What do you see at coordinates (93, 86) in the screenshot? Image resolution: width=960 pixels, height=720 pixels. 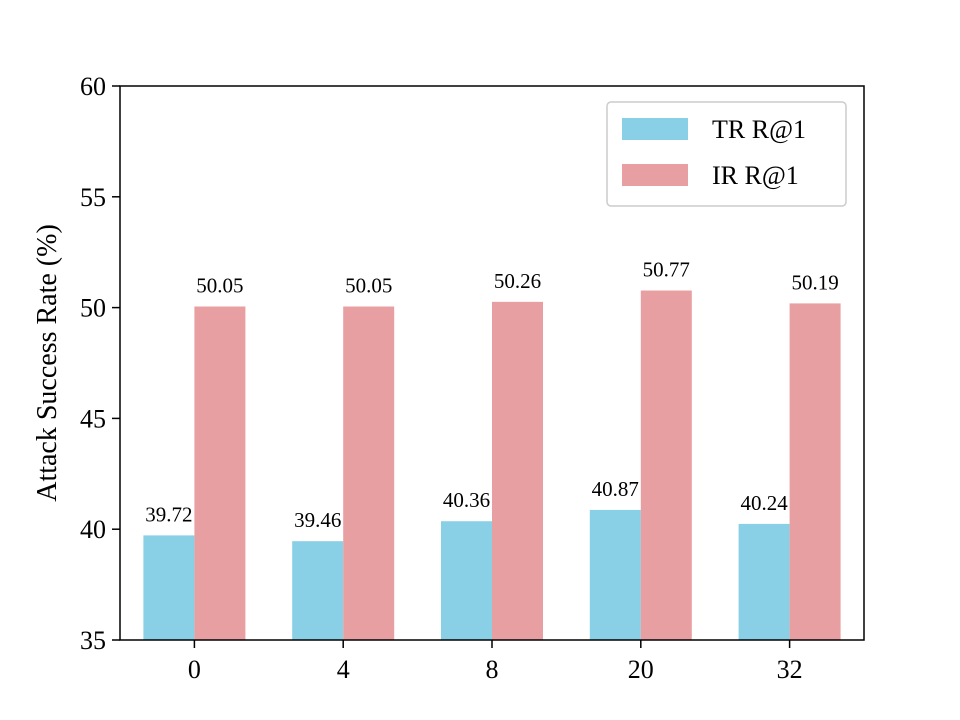 I see `y-tick-label-60: 60` at bounding box center [93, 86].